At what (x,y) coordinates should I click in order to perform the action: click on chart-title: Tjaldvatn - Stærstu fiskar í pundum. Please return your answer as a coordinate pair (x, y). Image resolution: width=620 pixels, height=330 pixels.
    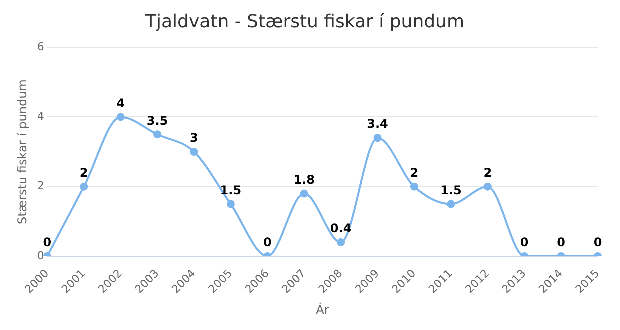
    Looking at the image, I should click on (304, 21).